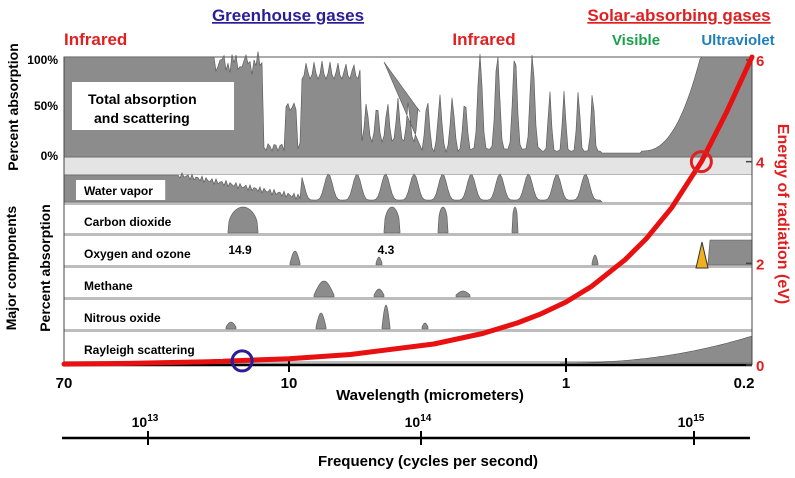 The width and height of the screenshot is (795, 478). I want to click on ytick-50: 50%, so click(46, 106).